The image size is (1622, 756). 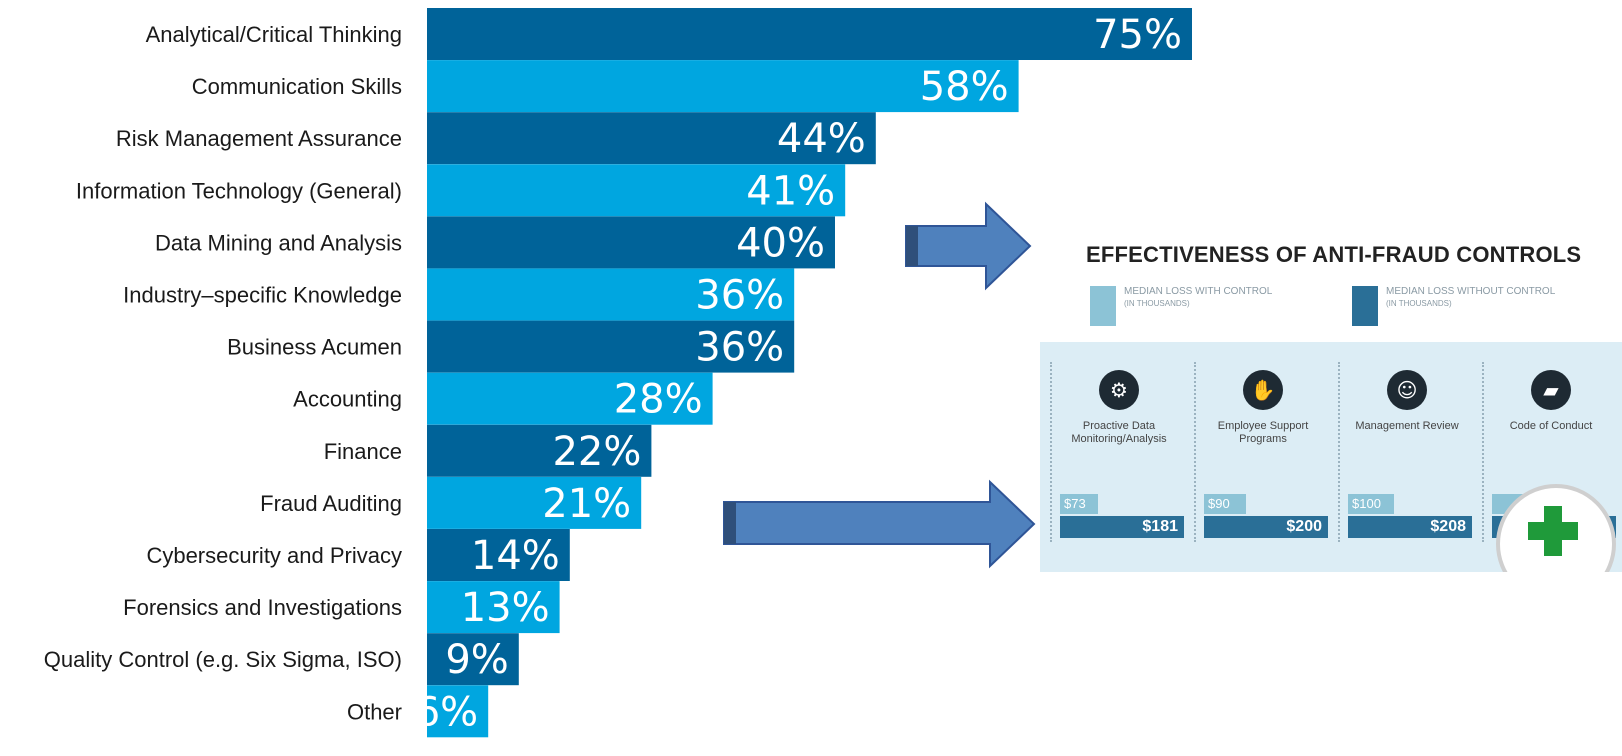 I want to click on control-name: Proactive Data Monitoring/Analysis, so click(x=1119, y=432).